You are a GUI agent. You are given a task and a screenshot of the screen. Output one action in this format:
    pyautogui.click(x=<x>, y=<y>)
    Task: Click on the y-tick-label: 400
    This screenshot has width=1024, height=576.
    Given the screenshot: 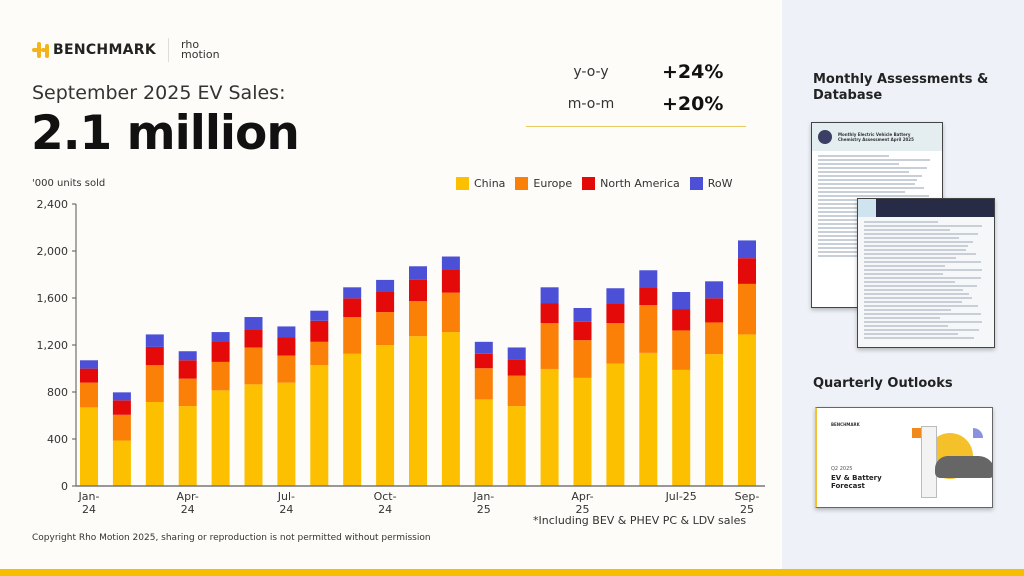 What is the action you would take?
    pyautogui.click(x=57, y=439)
    